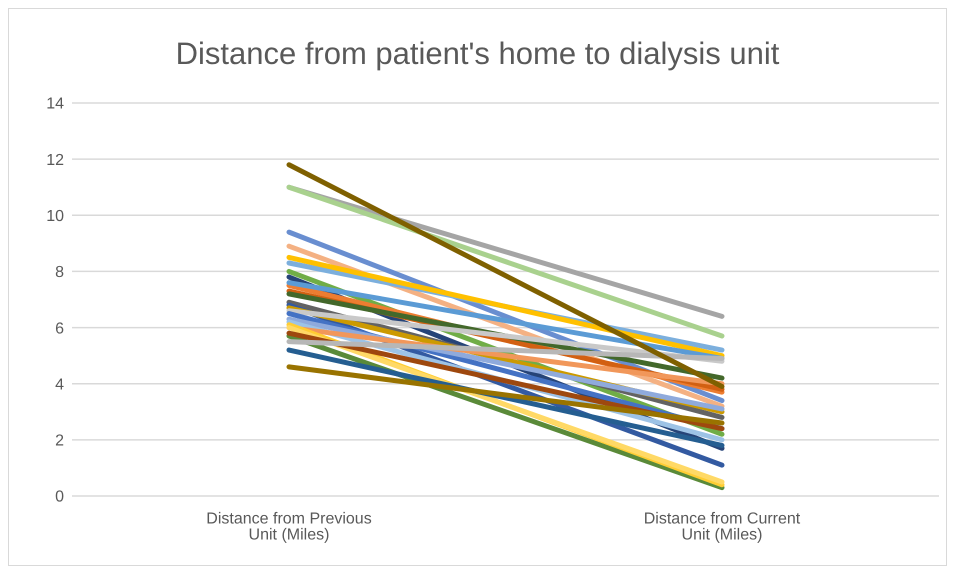  I want to click on y-tick-label: 8, so click(59, 273).